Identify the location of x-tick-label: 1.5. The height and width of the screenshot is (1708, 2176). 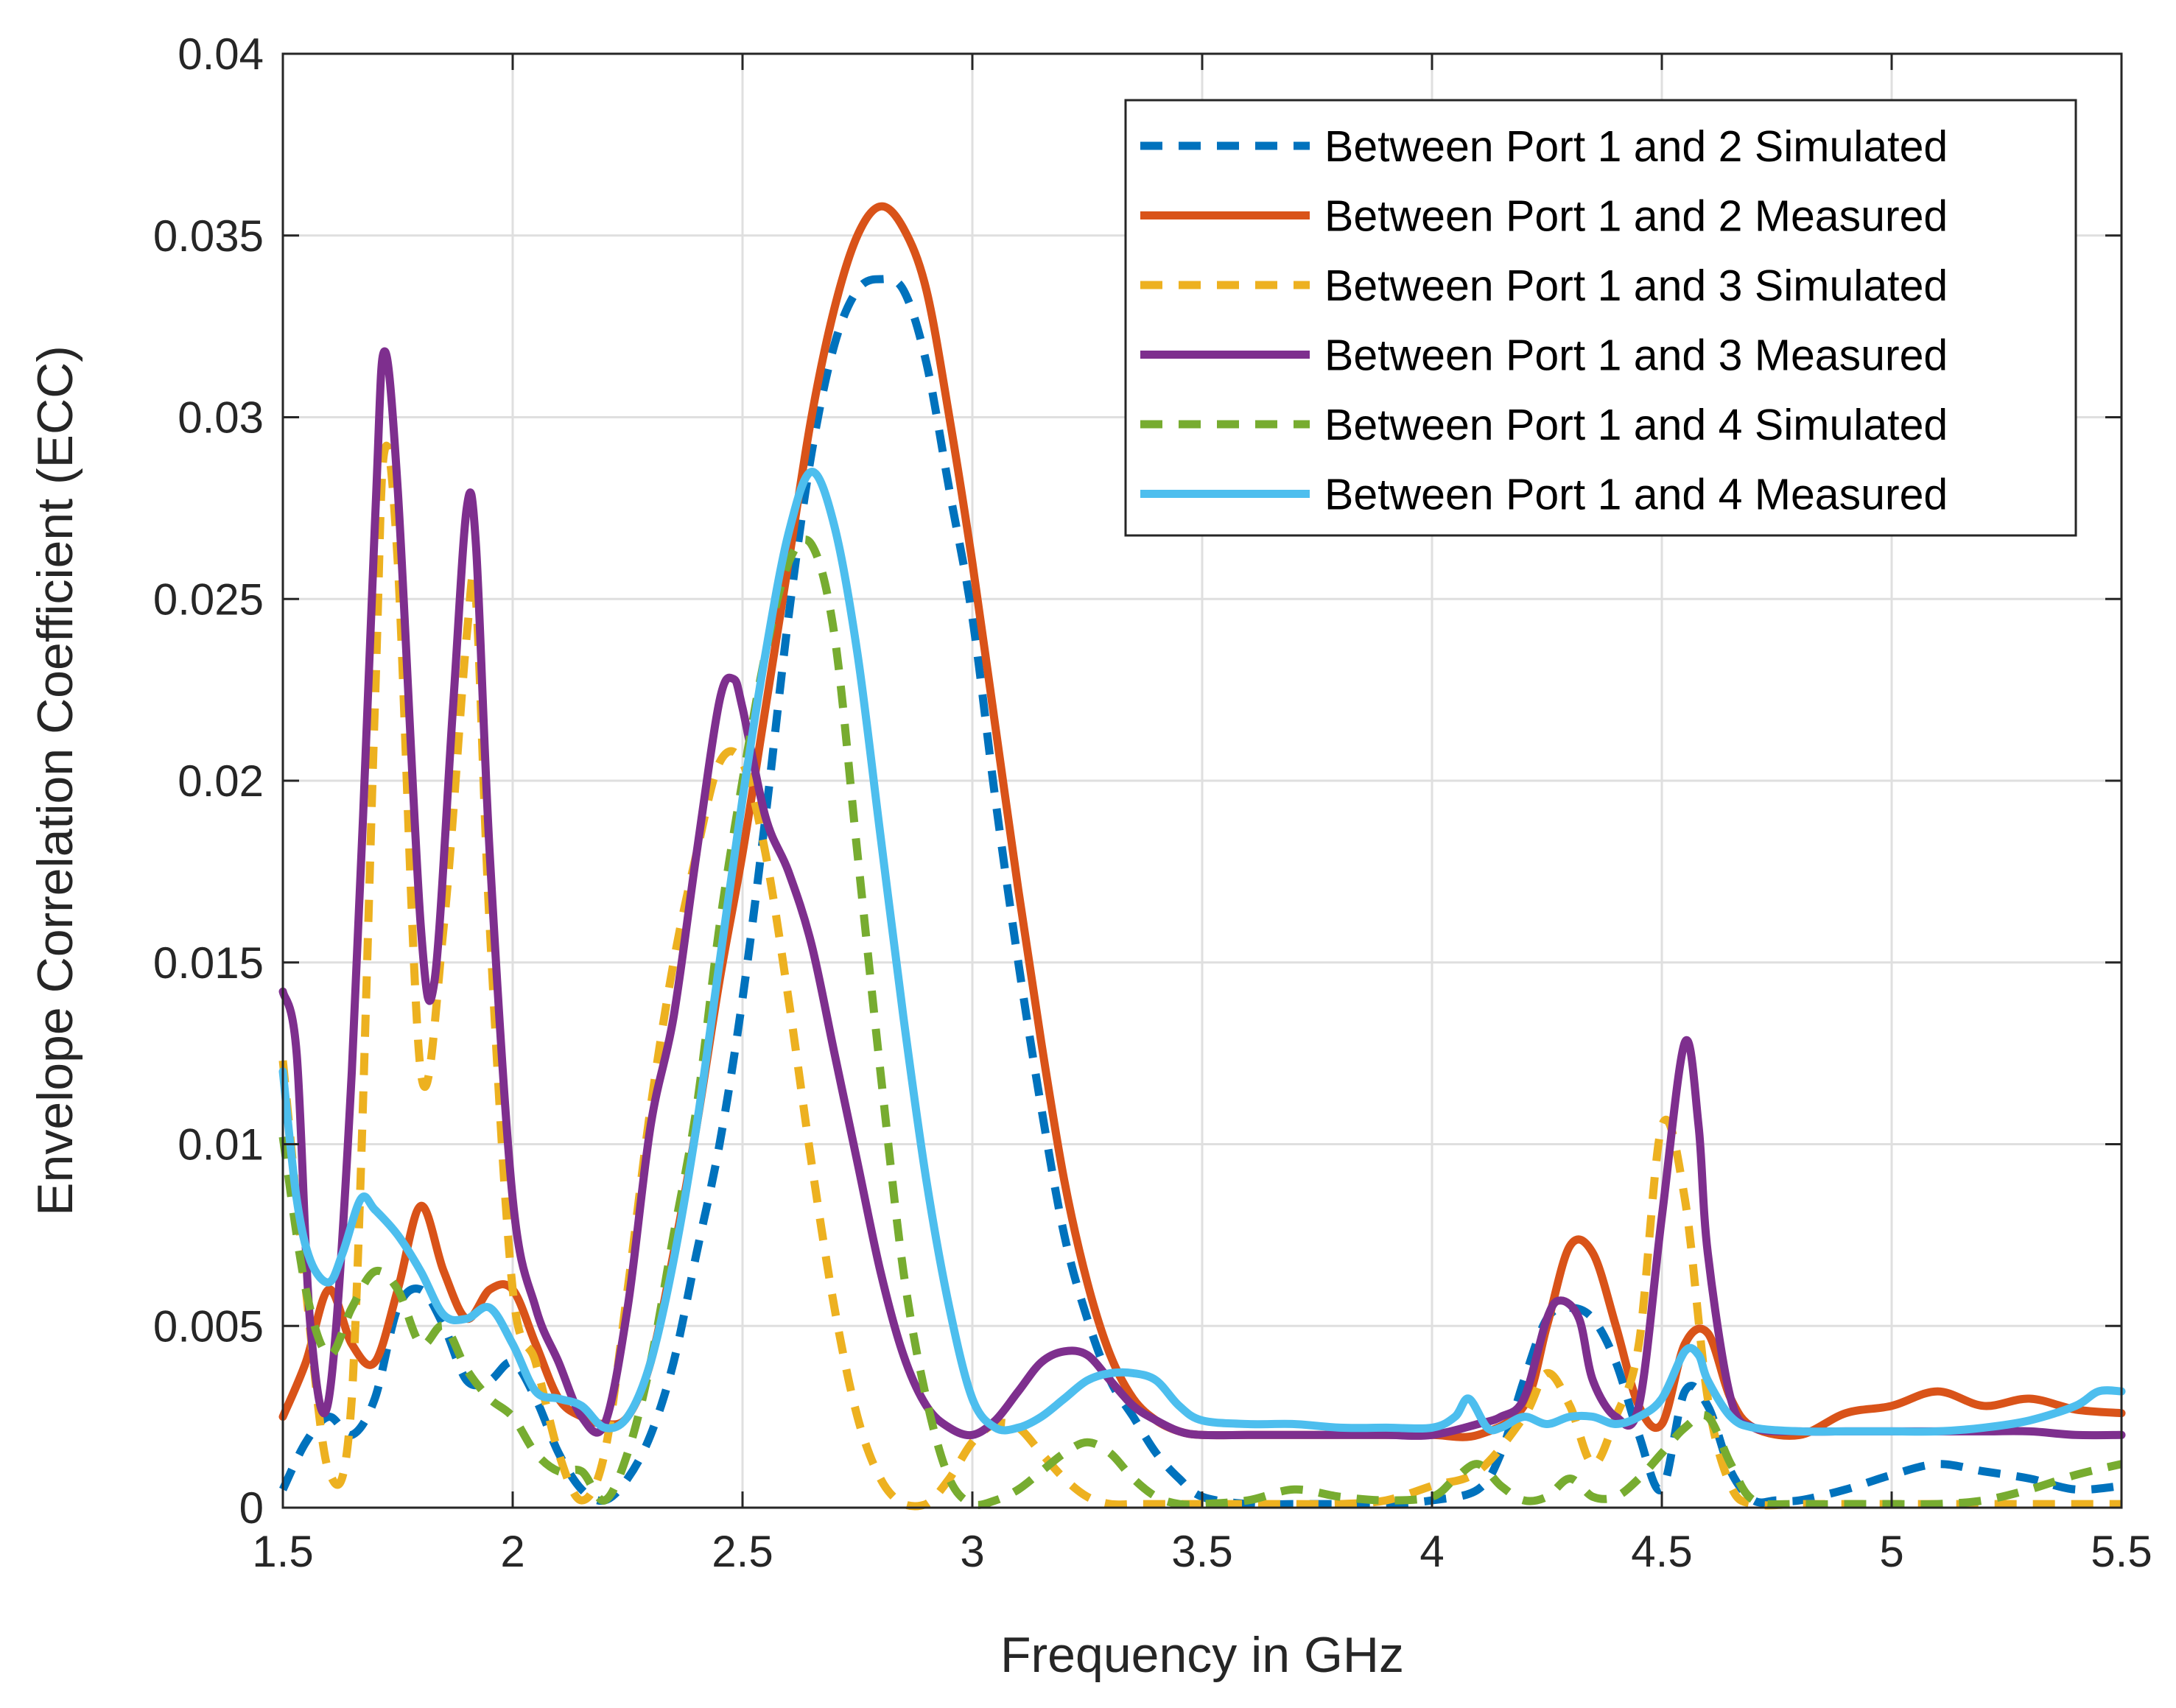
(282, 1551).